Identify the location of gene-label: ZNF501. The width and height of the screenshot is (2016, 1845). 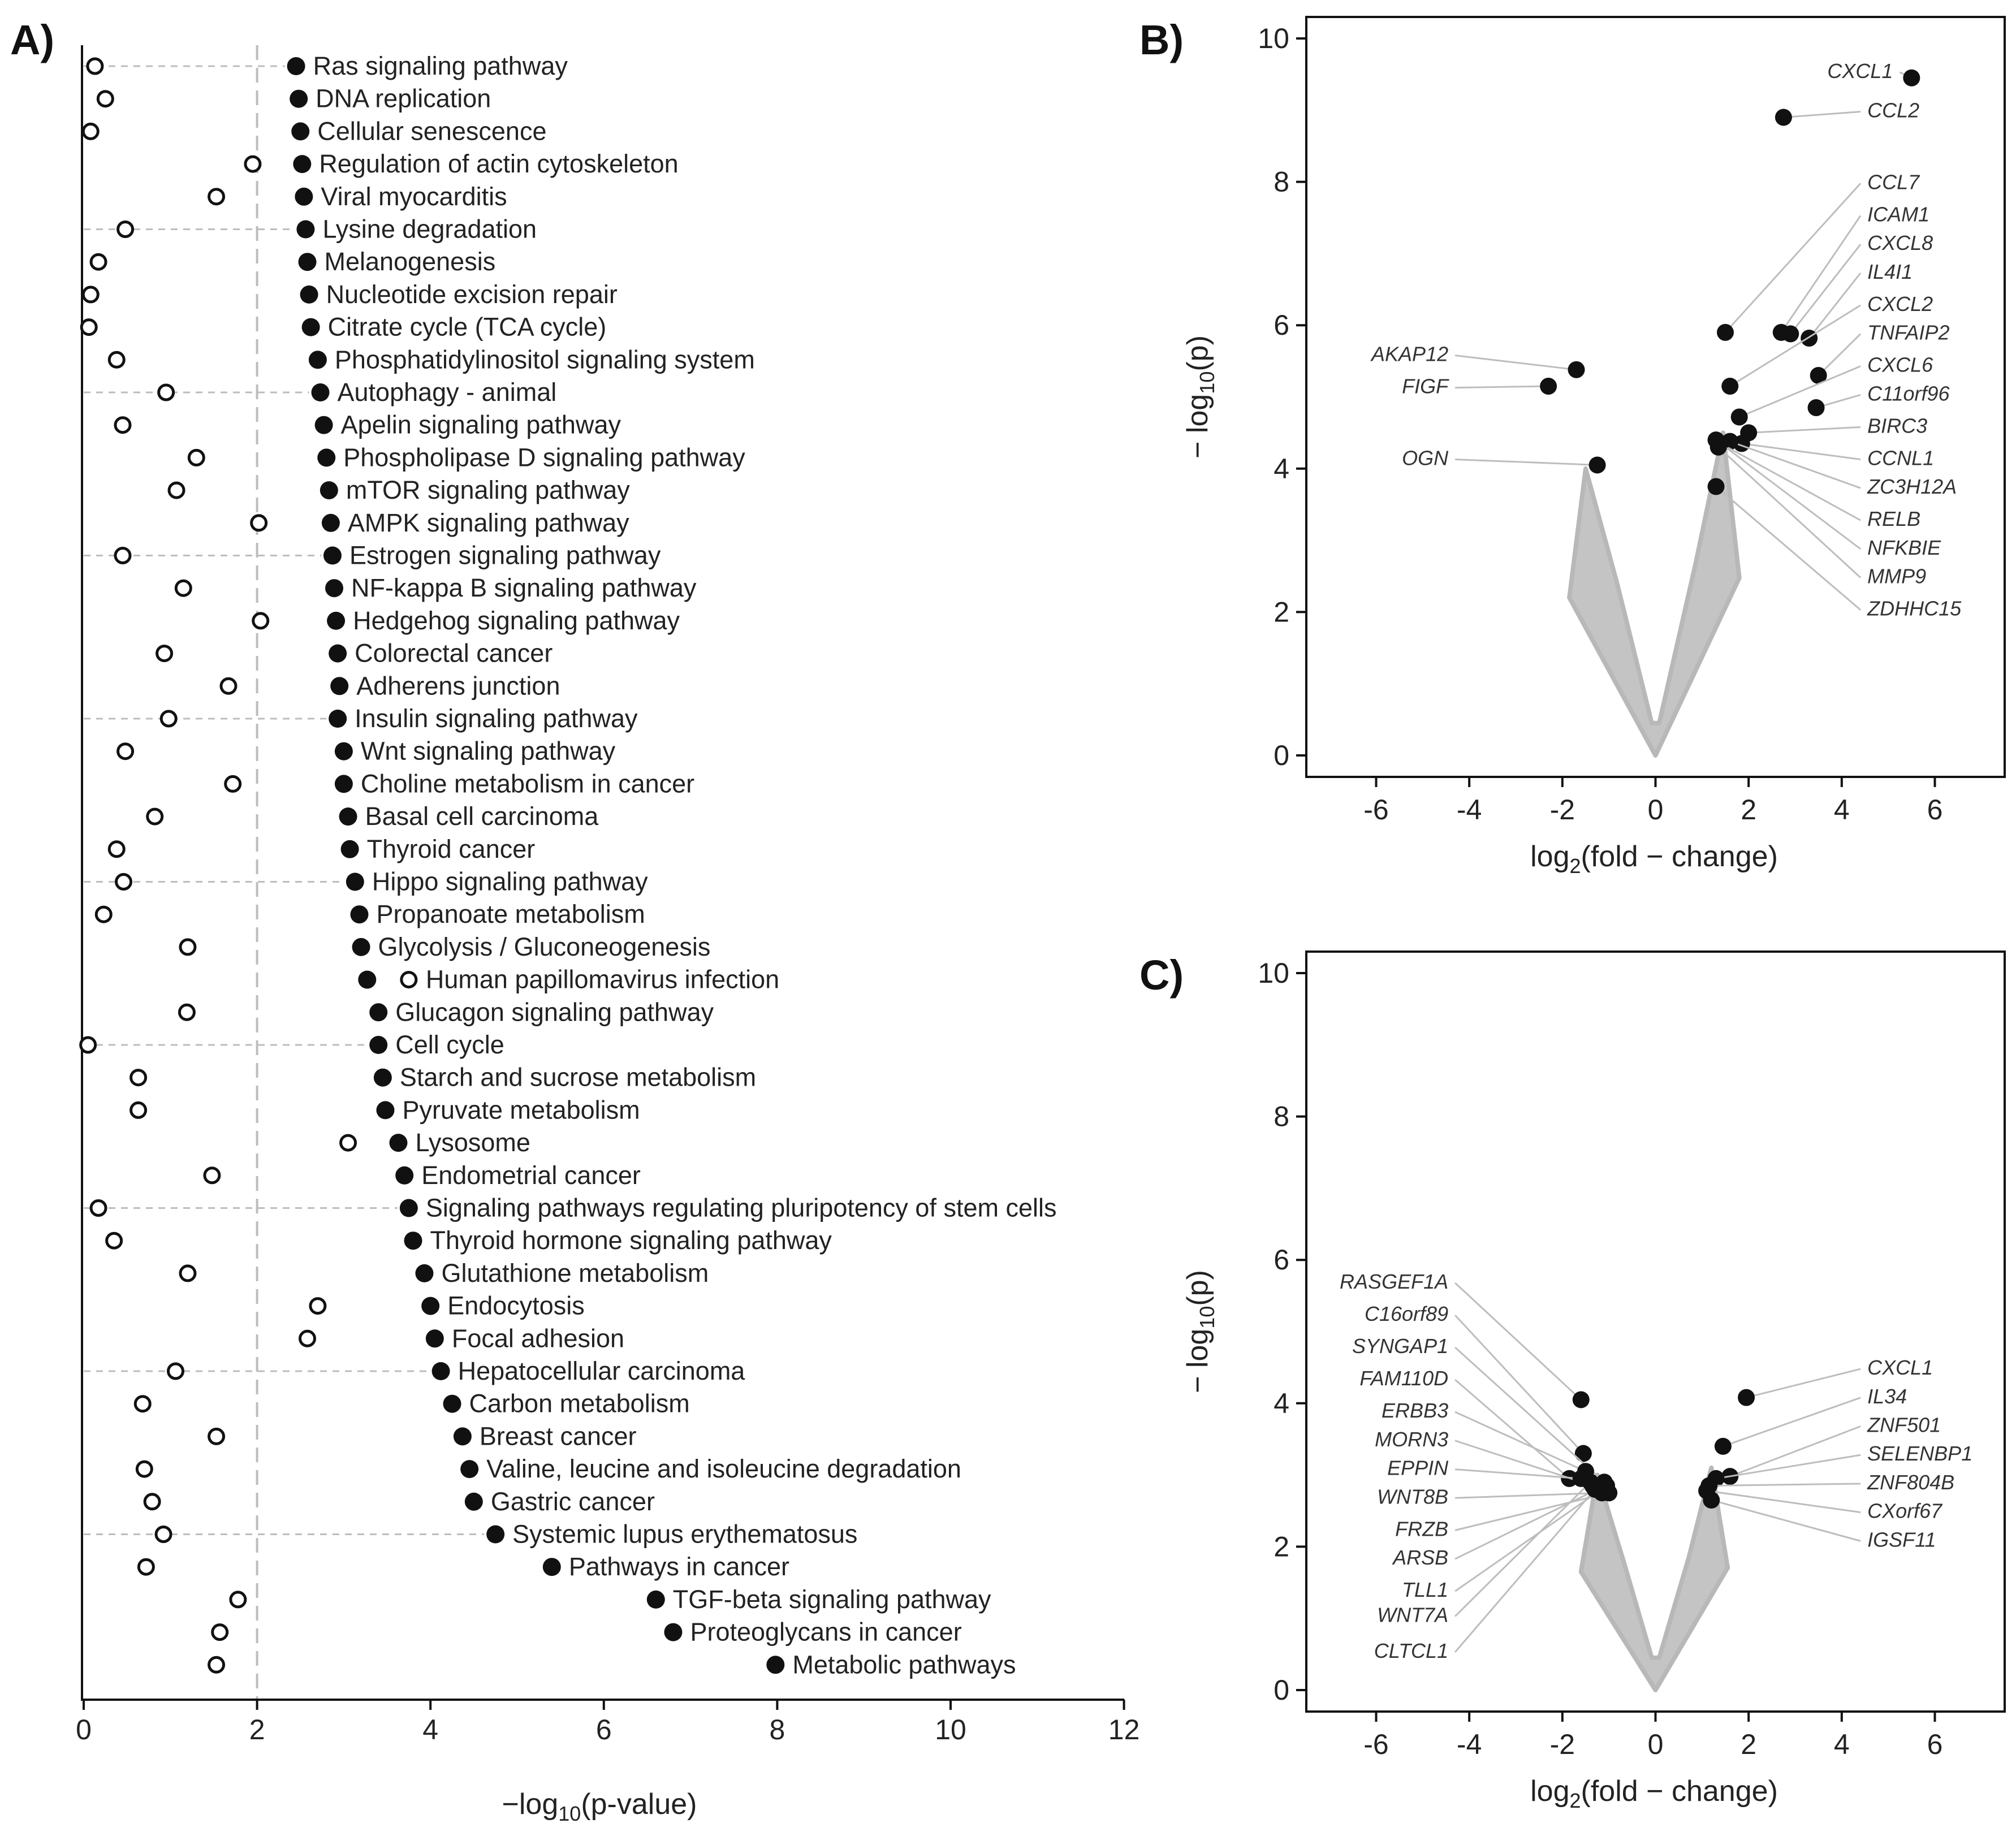
(1904, 1425).